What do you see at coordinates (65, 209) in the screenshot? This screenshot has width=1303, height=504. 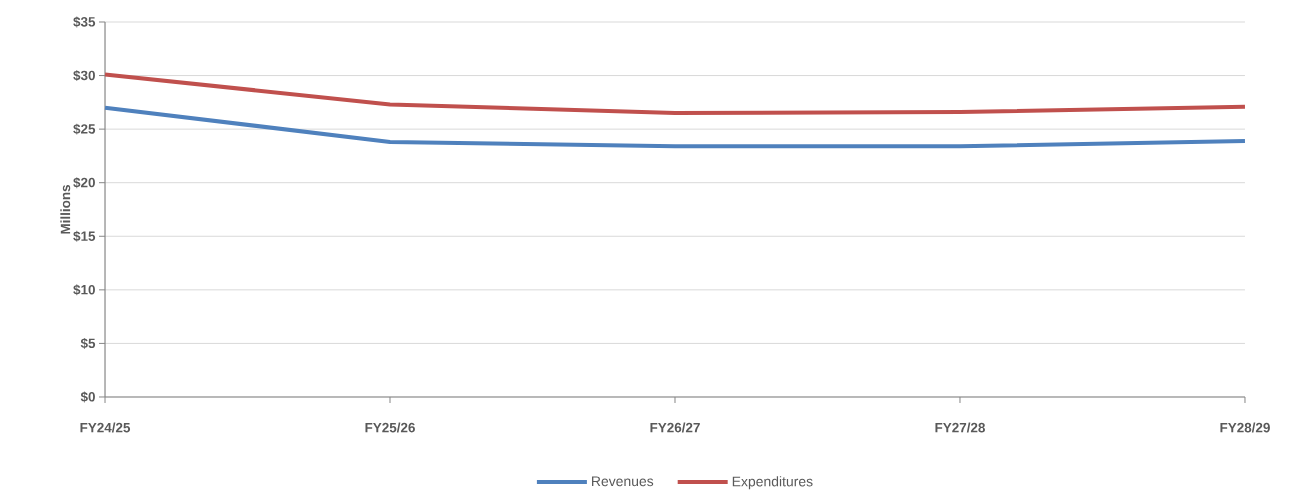 I see `y-axis-title: Millions` at bounding box center [65, 209].